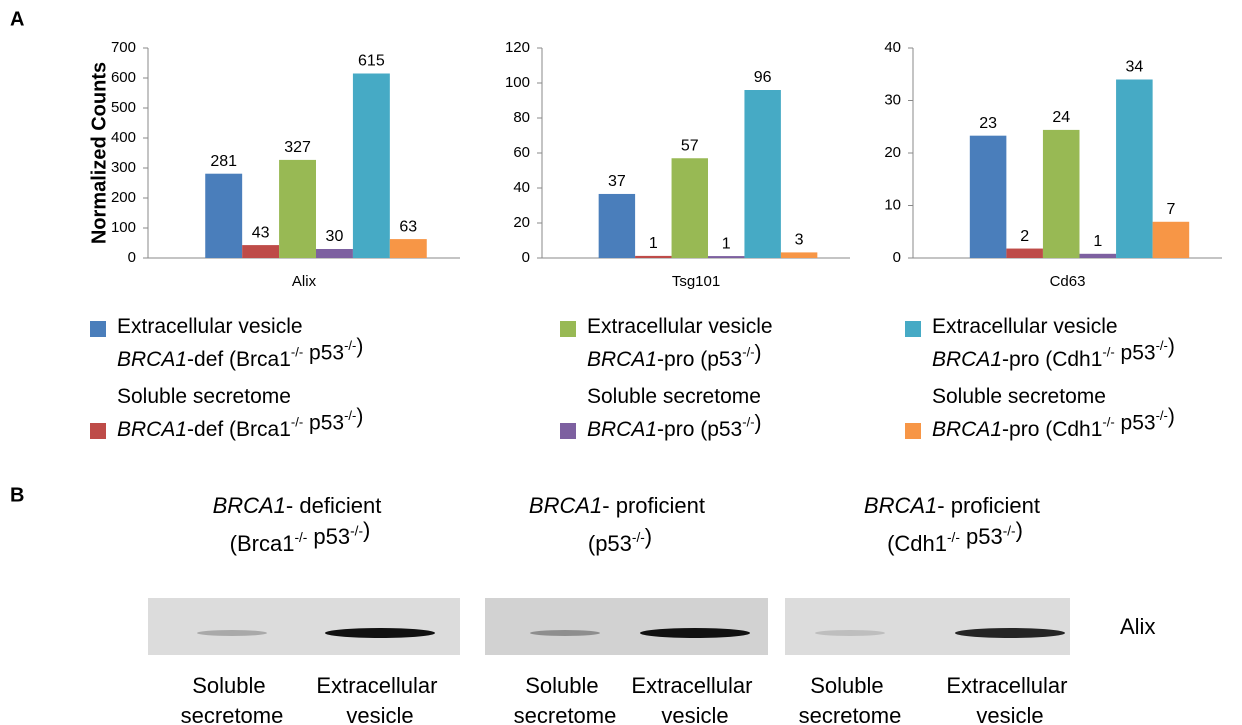 This screenshot has width=1242, height=725. I want to click on value-label: 57, so click(690, 145).